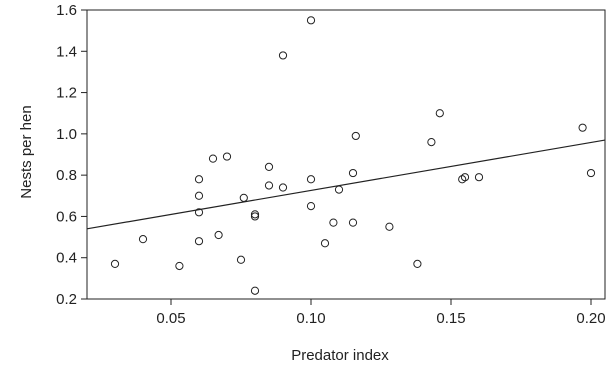 This screenshot has width=611, height=370. I want to click on x-axis: 0.05 0.10 0.15 0.20, so click(381, 313).